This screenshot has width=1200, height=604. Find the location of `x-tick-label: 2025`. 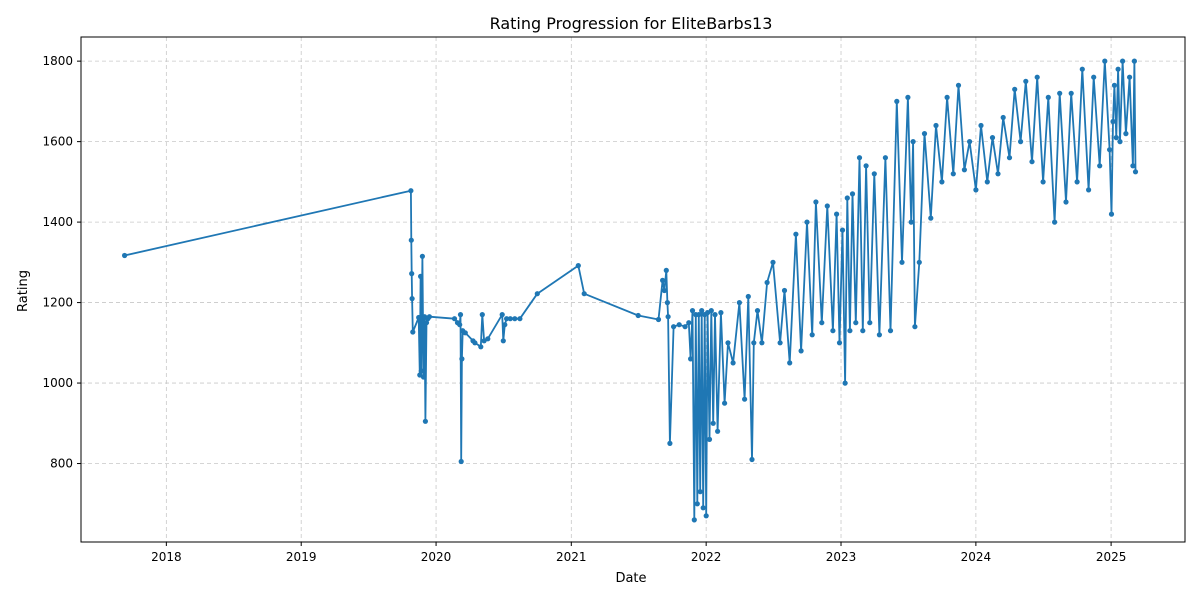

x-tick-label: 2025 is located at coordinates (1111, 557).